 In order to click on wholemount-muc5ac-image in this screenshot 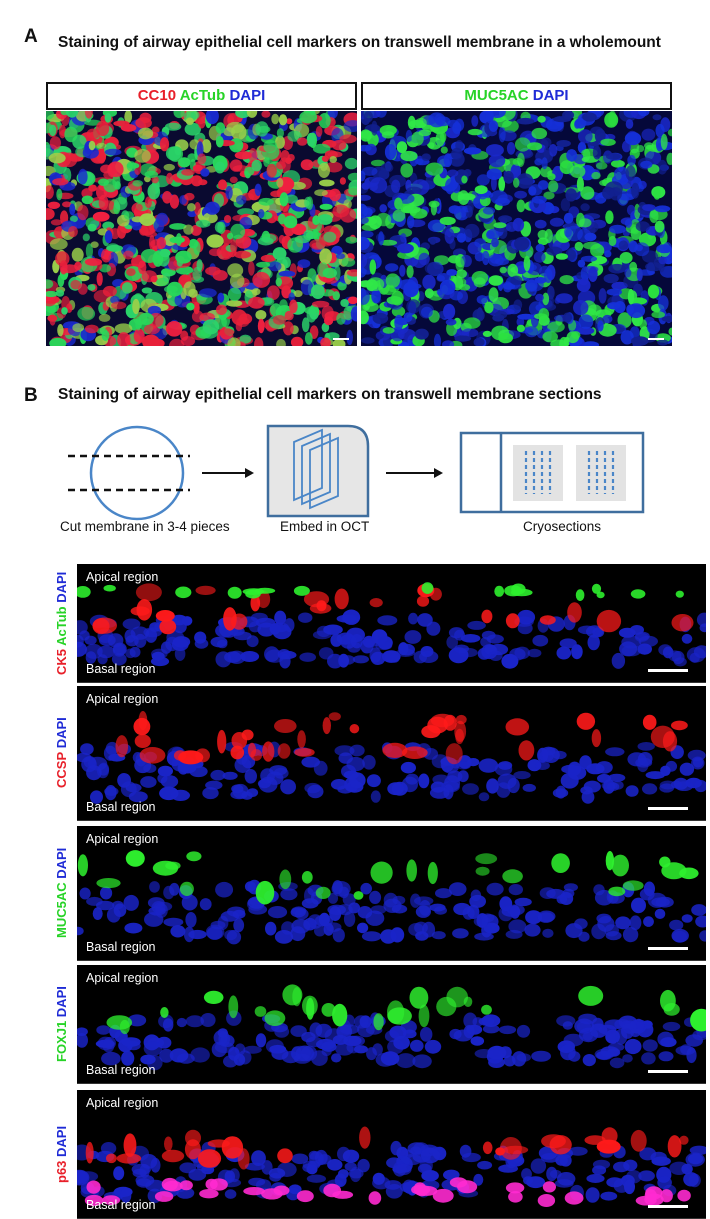, I will do `click(516, 228)`.